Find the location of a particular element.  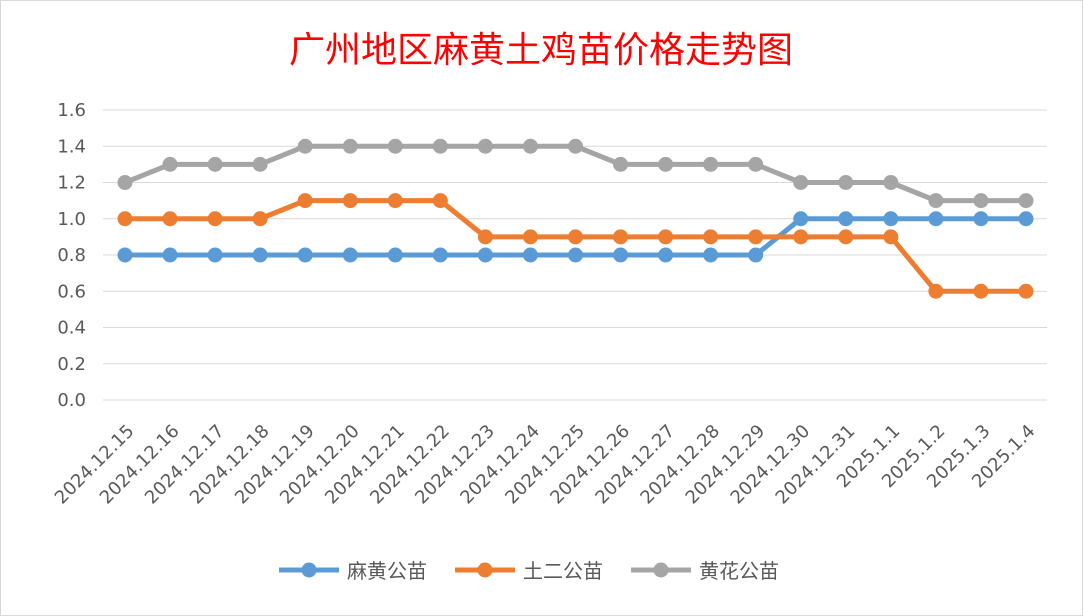

legend-label: 土二公苗 is located at coordinates (563, 571).